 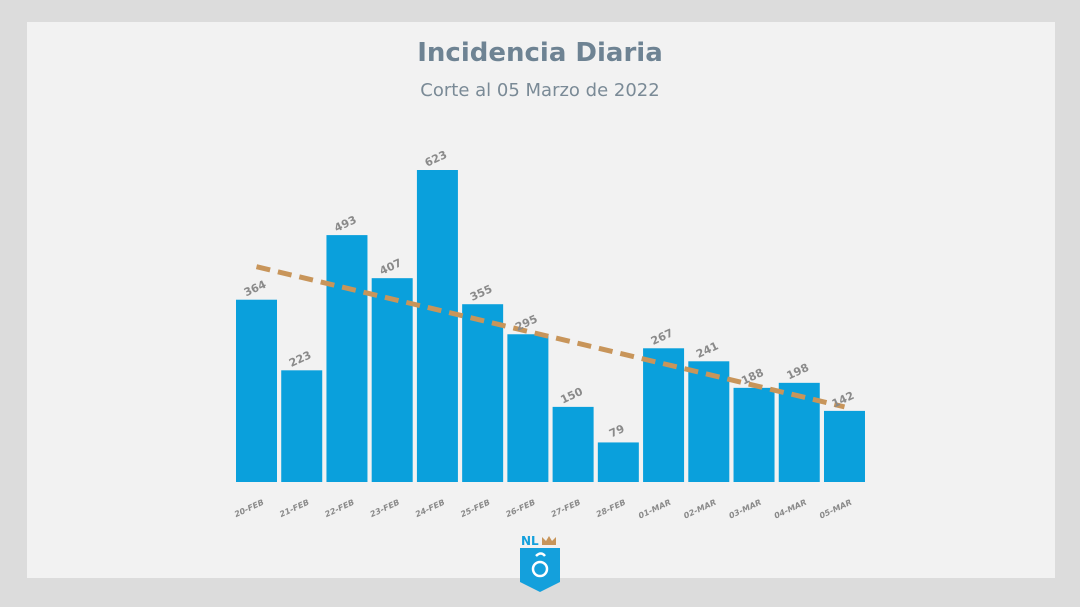 What do you see at coordinates (566, 508) in the screenshot?
I see `x-tick-label: 27-FEB` at bounding box center [566, 508].